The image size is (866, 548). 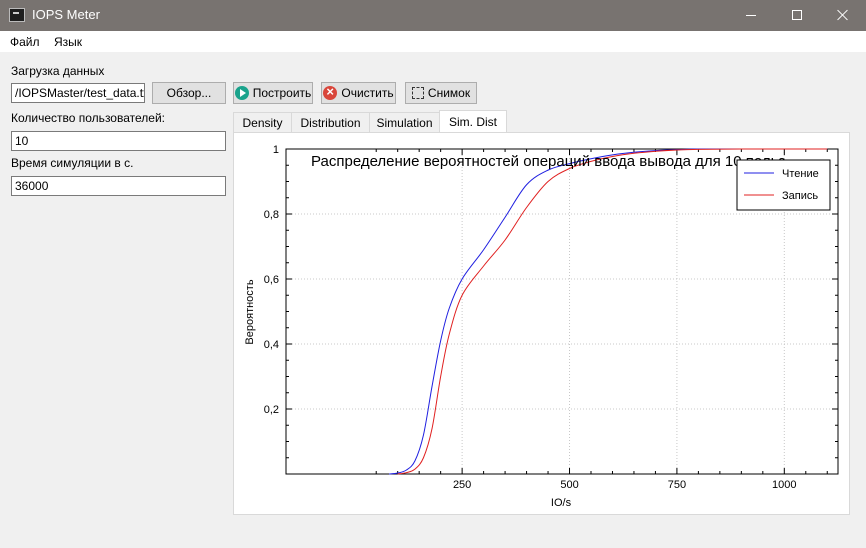 What do you see at coordinates (404, 122) in the screenshot?
I see `tab-simulation: Simulation` at bounding box center [404, 122].